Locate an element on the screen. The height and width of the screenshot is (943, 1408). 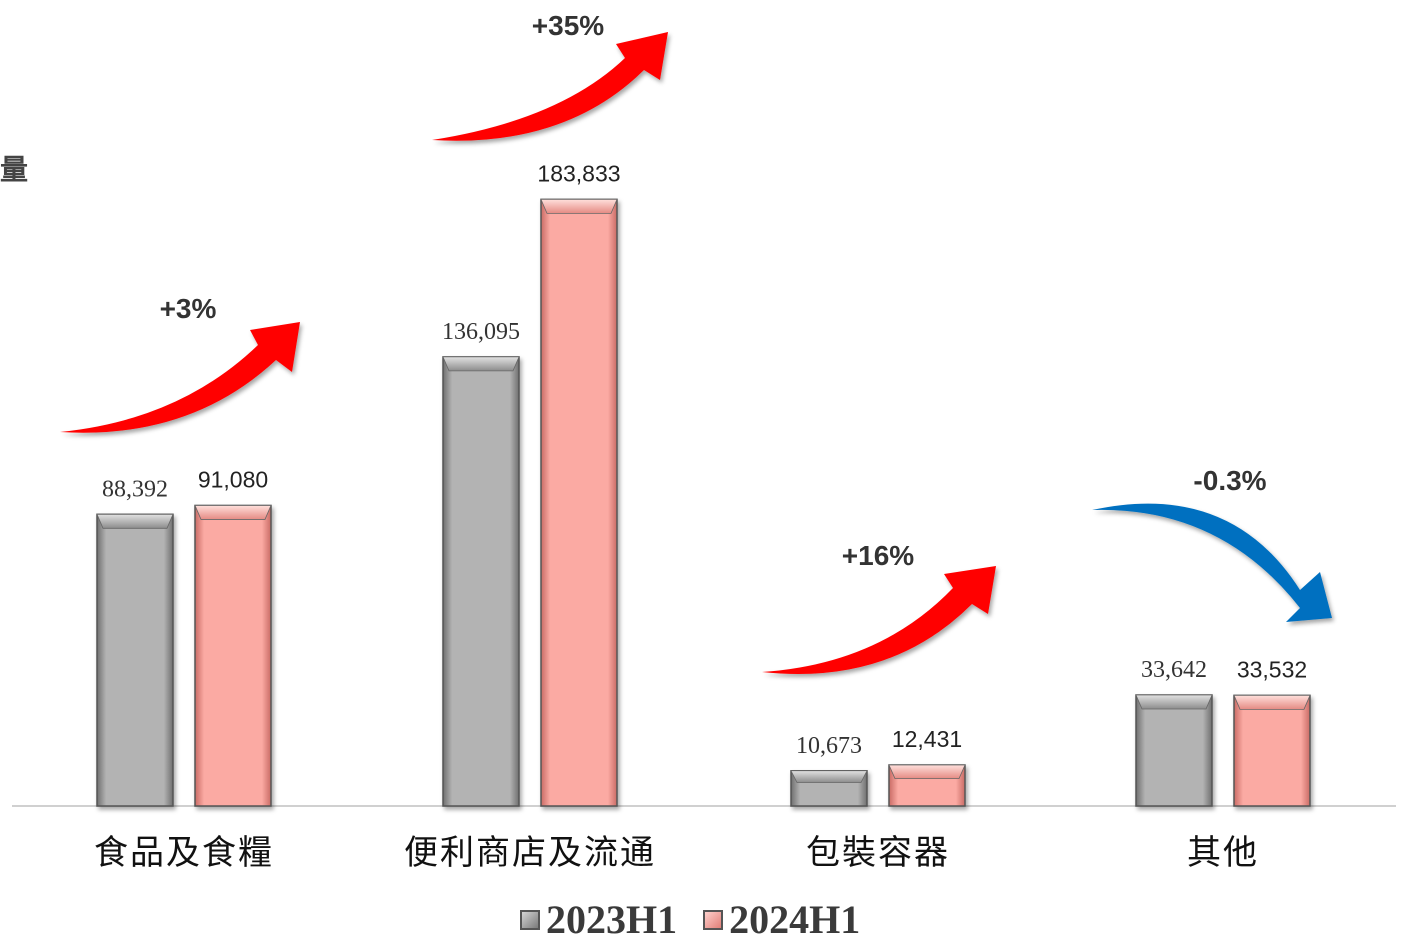
legend-item-2024h1: 2024H1 is located at coordinates (781, 919).